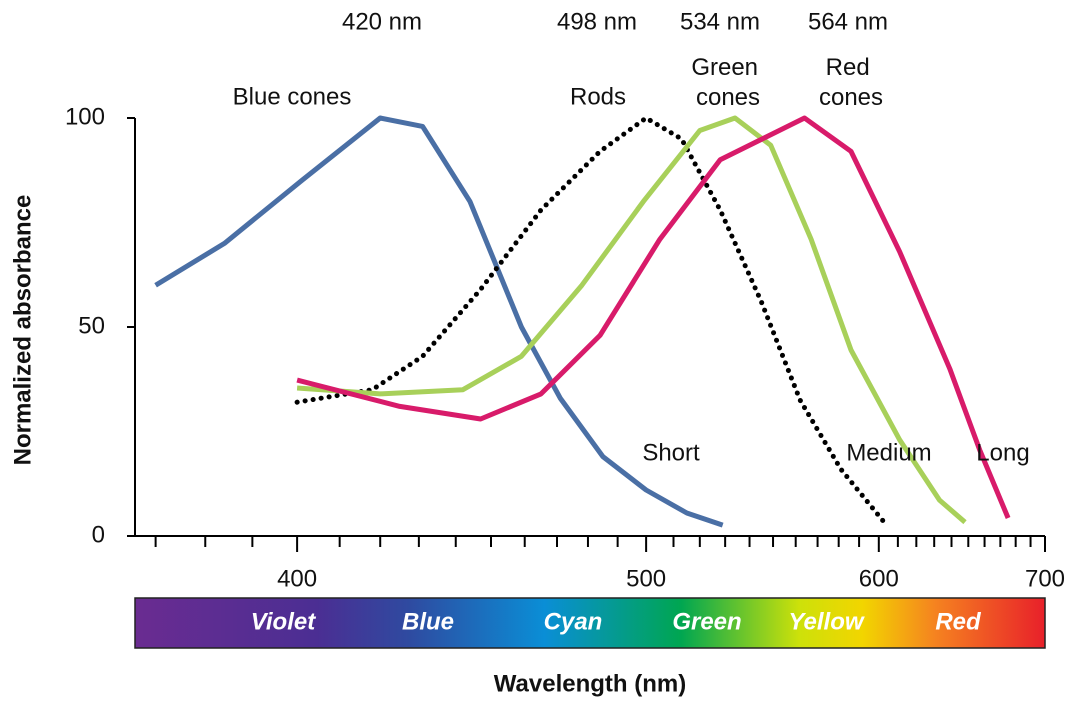 This screenshot has height=705, width=1080. I want to click on series-label: Blue cones, so click(292, 96).